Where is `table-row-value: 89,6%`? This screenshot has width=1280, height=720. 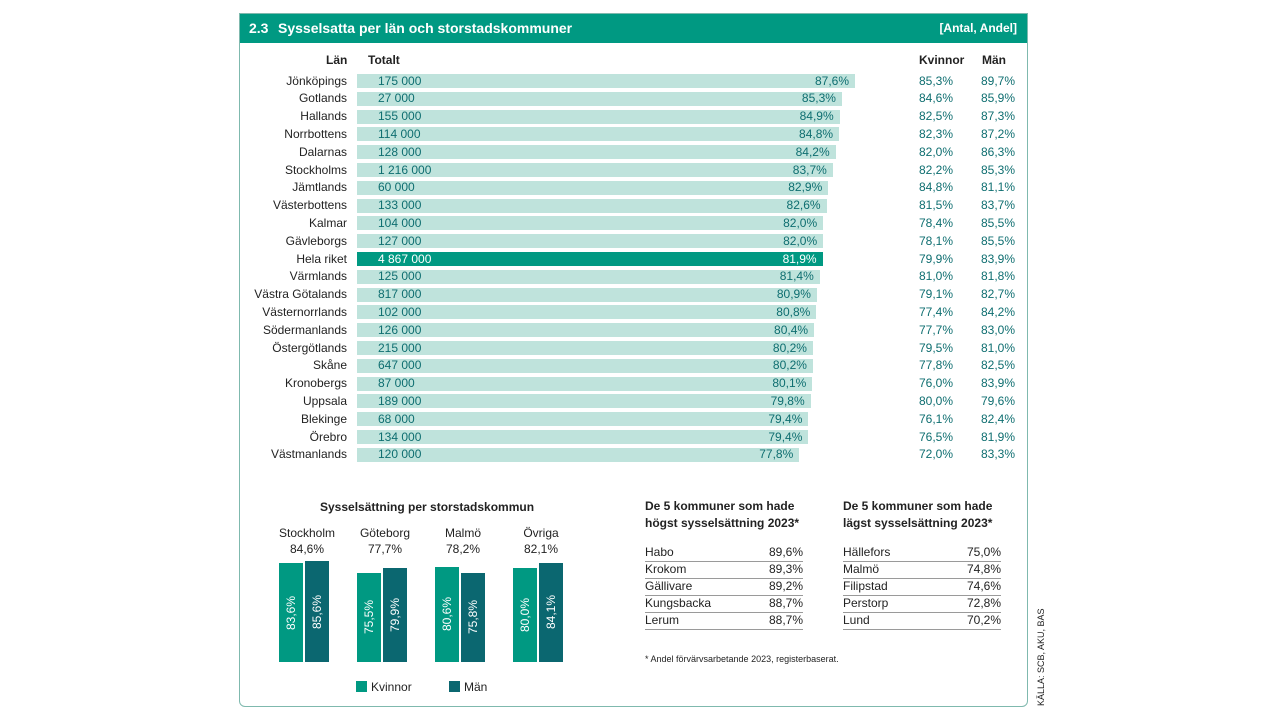 table-row-value: 89,6% is located at coordinates (785, 552).